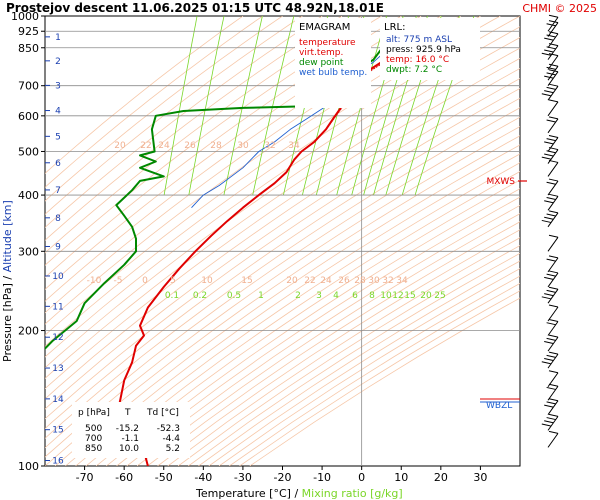  What do you see at coordinates (261, 296) in the screenshot?
I see `mixing-ratio-label: 1` at bounding box center [261, 296].